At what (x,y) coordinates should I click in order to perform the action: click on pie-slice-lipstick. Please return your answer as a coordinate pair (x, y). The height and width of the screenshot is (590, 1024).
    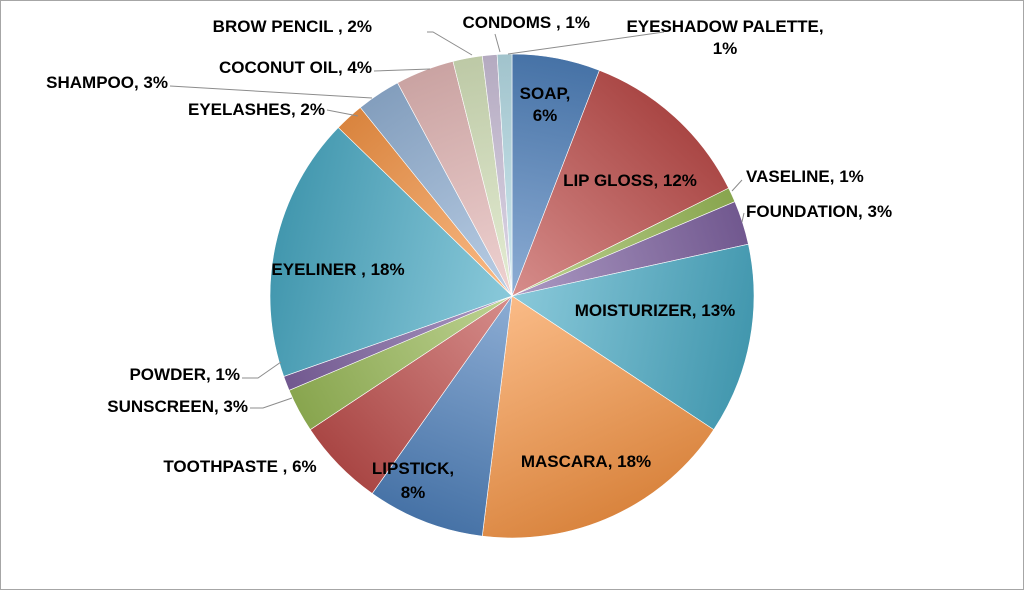
    Looking at the image, I should click on (442, 416).